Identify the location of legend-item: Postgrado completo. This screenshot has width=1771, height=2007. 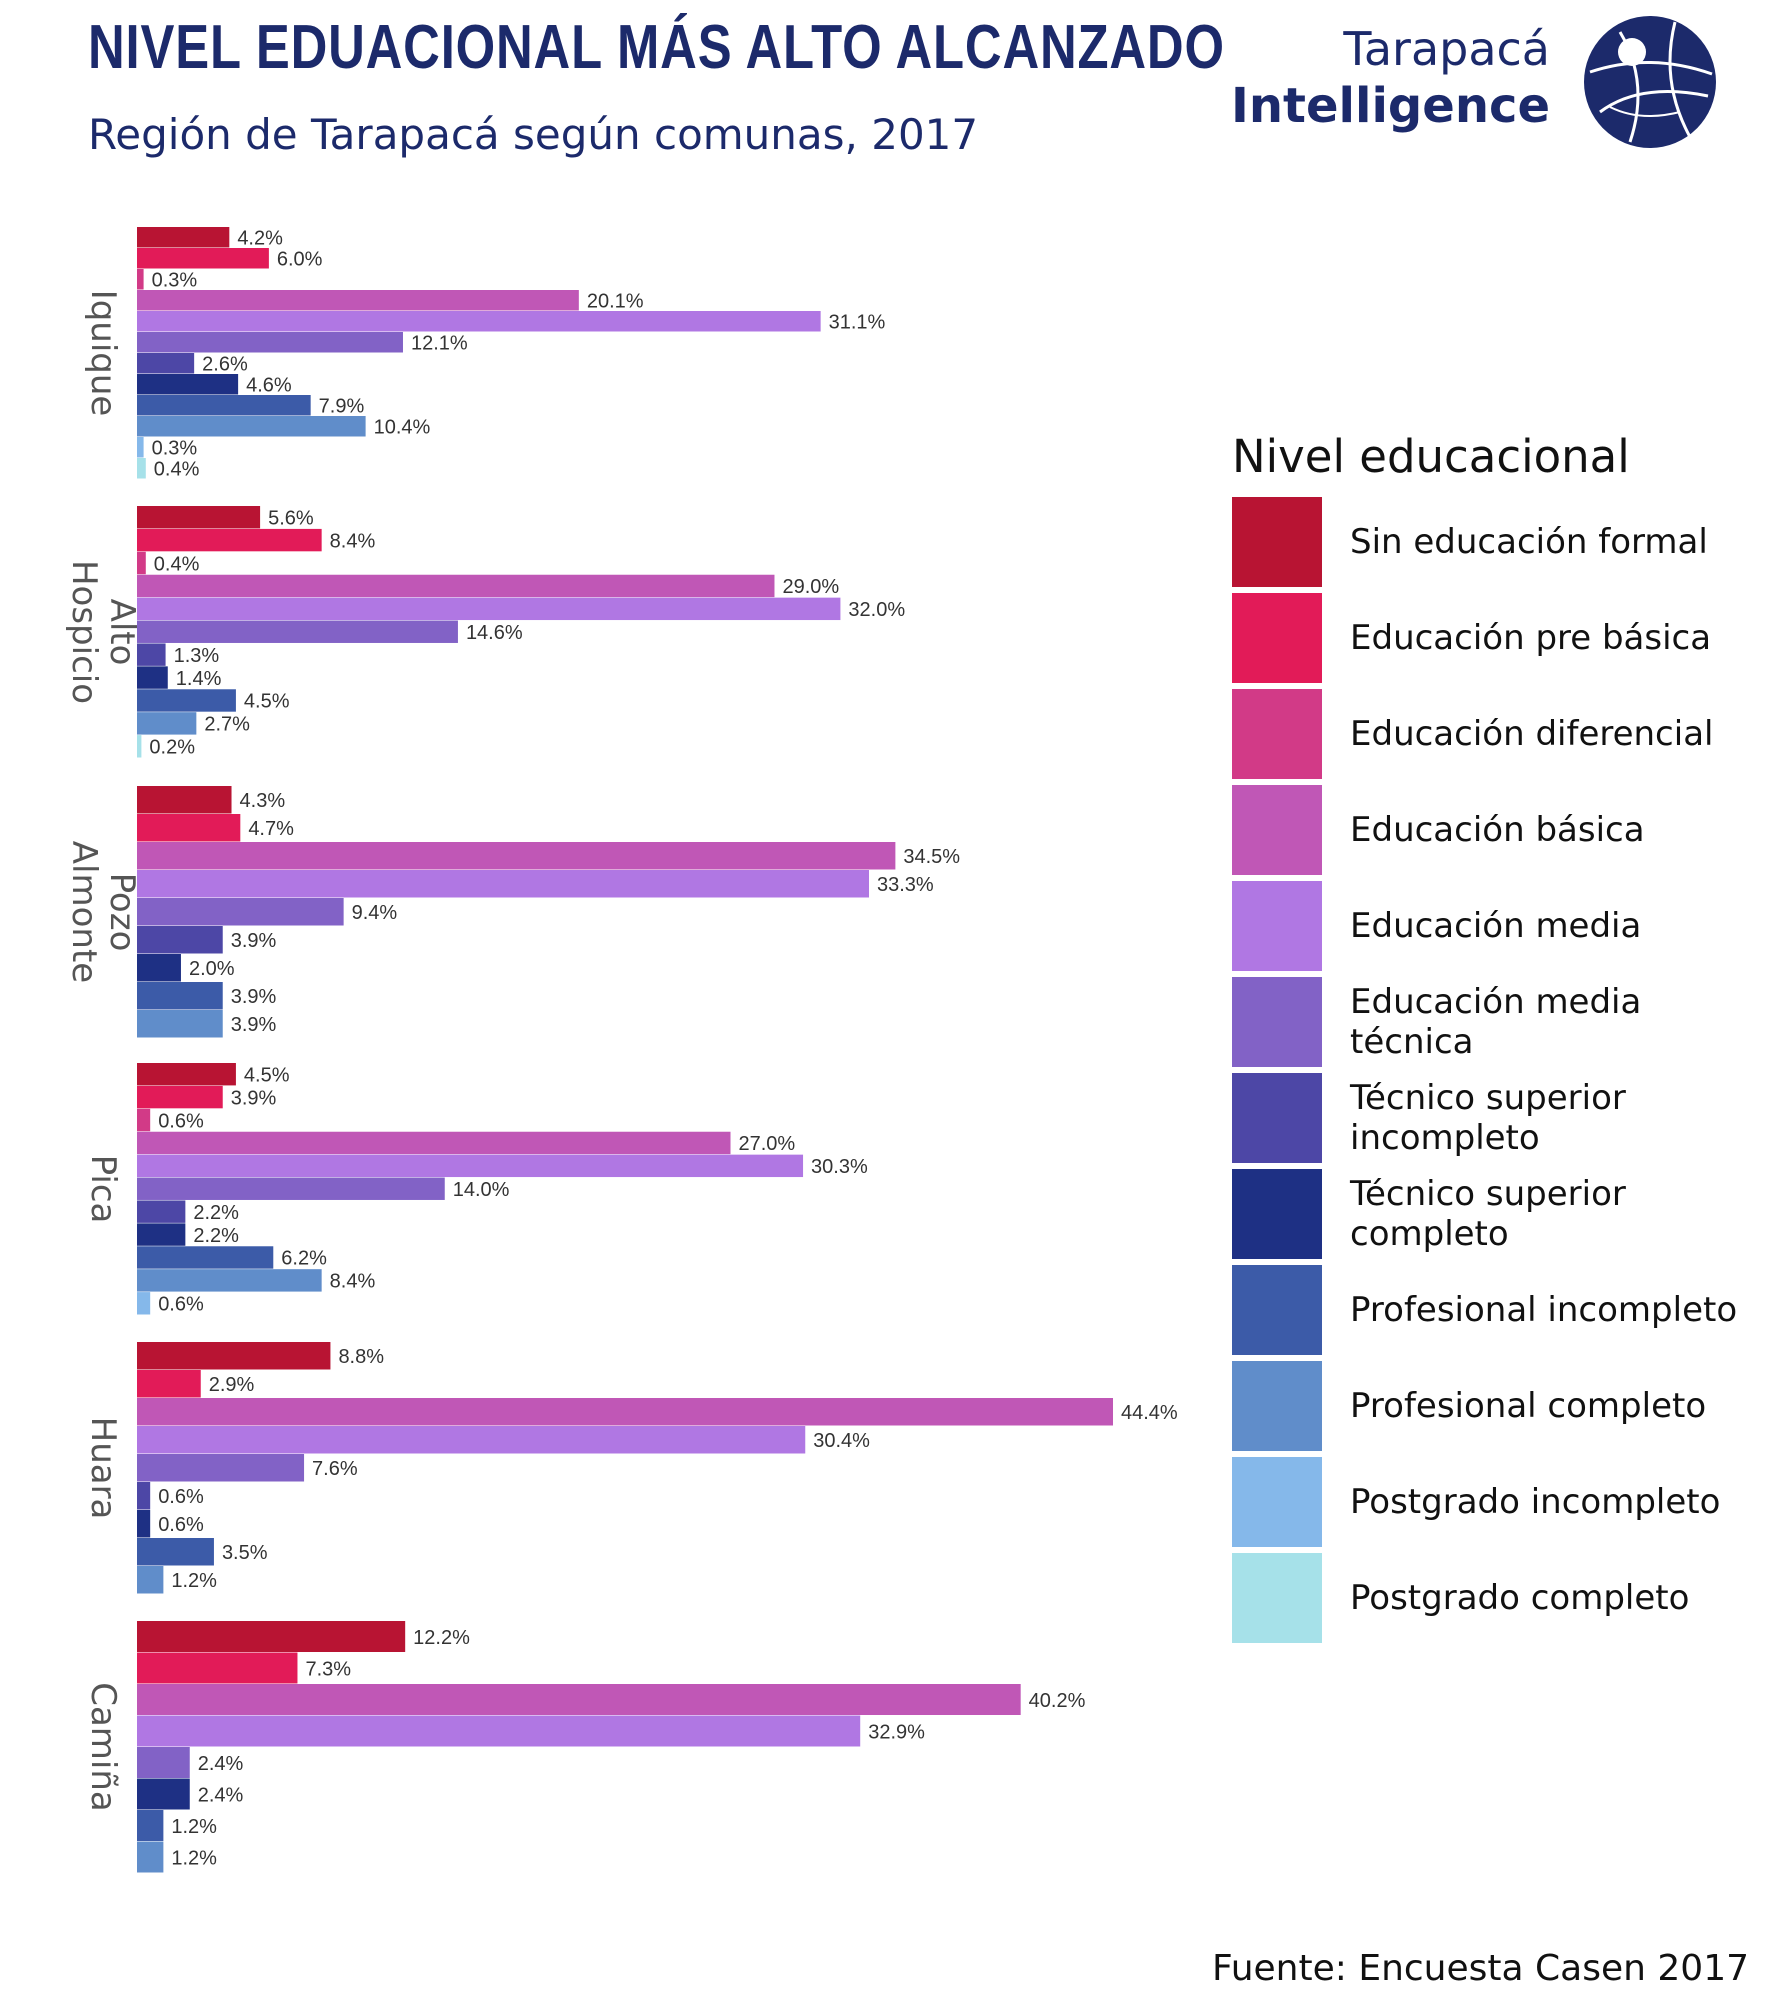
(1492, 1601).